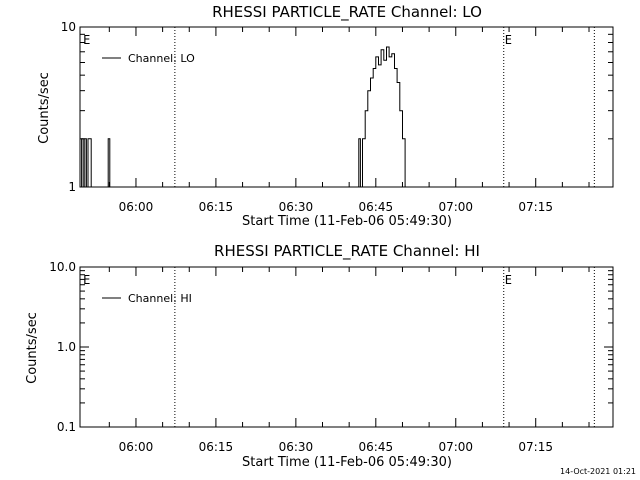 This screenshot has height=480, width=640. Describe the element at coordinates (160, 298) in the screenshot. I see `panel-hi-legend-label: Channel: HI` at that location.